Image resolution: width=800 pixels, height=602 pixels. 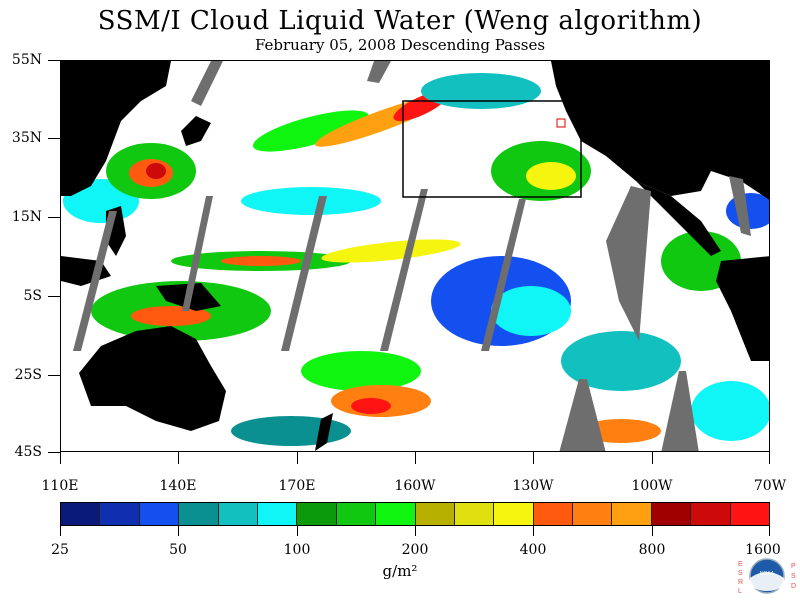 What do you see at coordinates (660, 130) in the screenshot?
I see `north-america-landmass` at bounding box center [660, 130].